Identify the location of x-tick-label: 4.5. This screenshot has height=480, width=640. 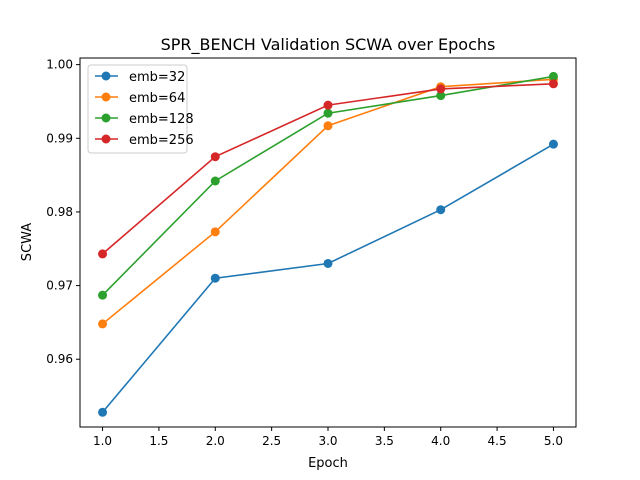
(497, 441).